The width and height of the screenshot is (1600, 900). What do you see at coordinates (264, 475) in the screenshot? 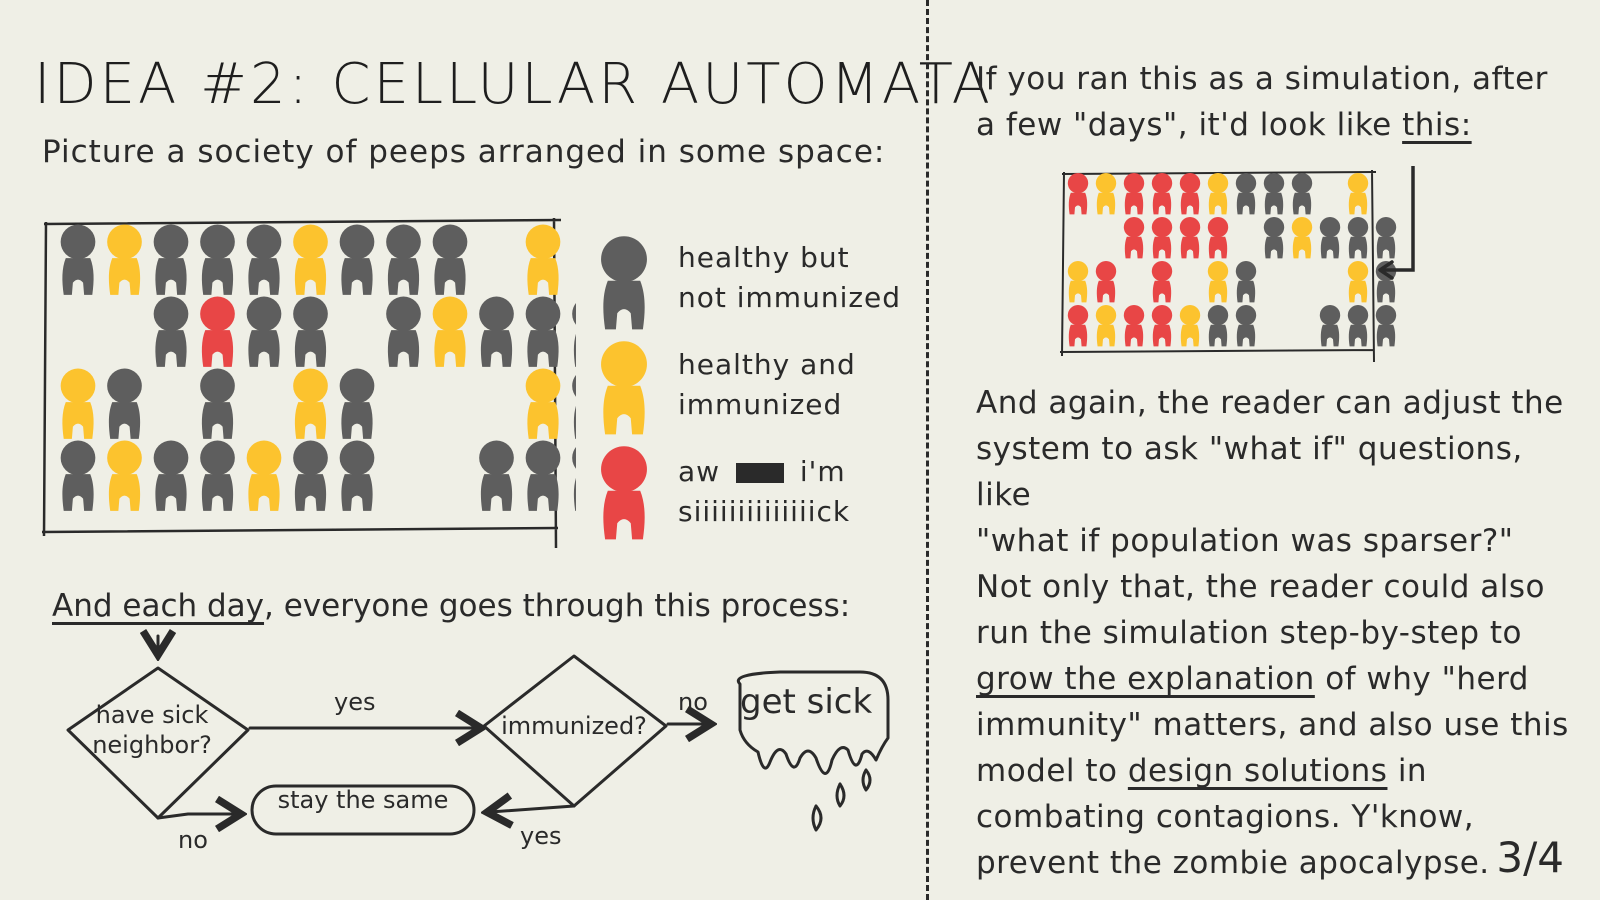
I see `peep-yellow-r3-c4` at bounding box center [264, 475].